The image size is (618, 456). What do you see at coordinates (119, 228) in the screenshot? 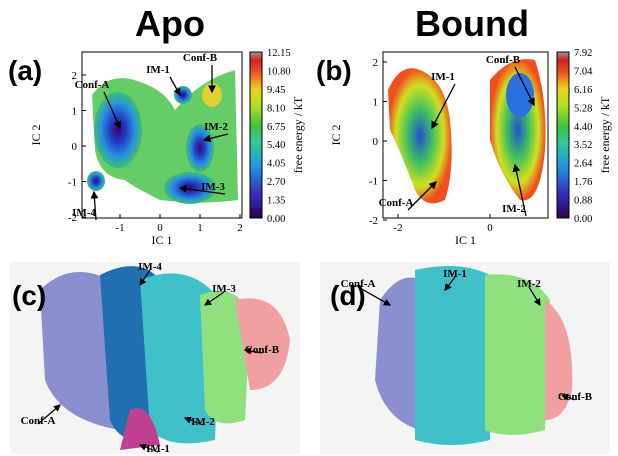
I see `x-tick-label: -1` at bounding box center [119, 228].